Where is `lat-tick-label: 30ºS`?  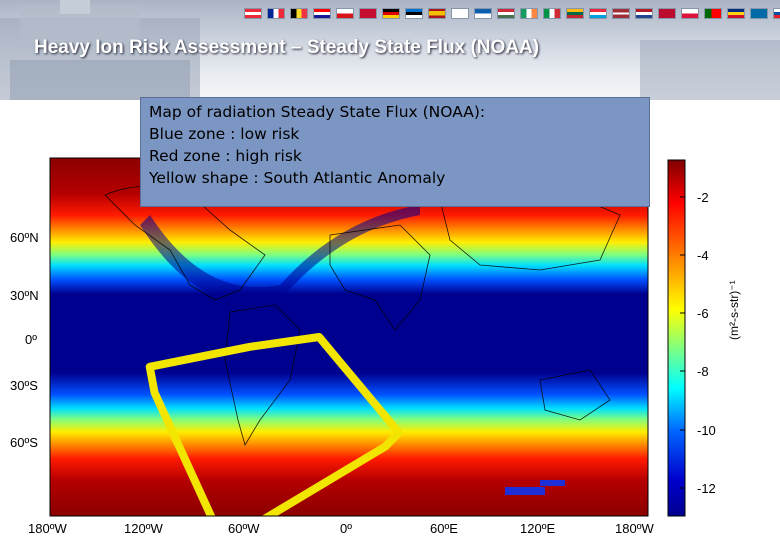
lat-tick-label: 30ºS is located at coordinates (24, 385).